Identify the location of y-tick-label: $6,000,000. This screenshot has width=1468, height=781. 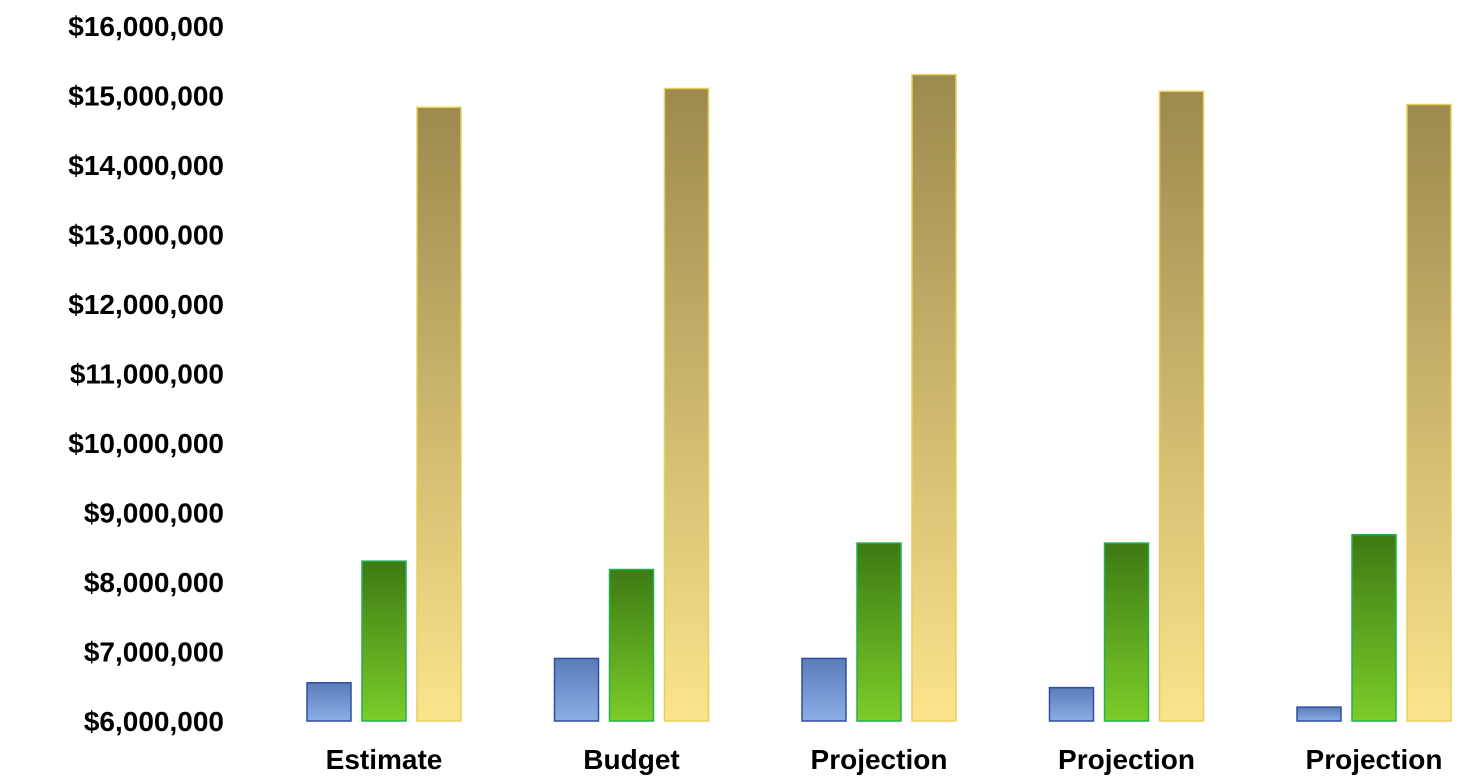
(154, 721).